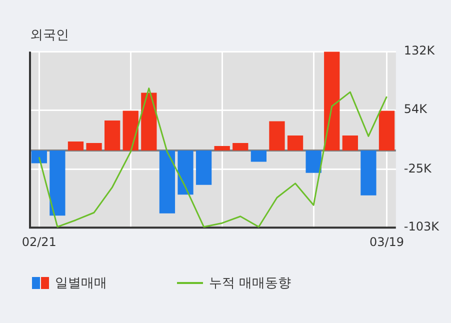  What do you see at coordinates (422, 227) in the screenshot?
I see `y-tick-label: -103K` at bounding box center [422, 227].